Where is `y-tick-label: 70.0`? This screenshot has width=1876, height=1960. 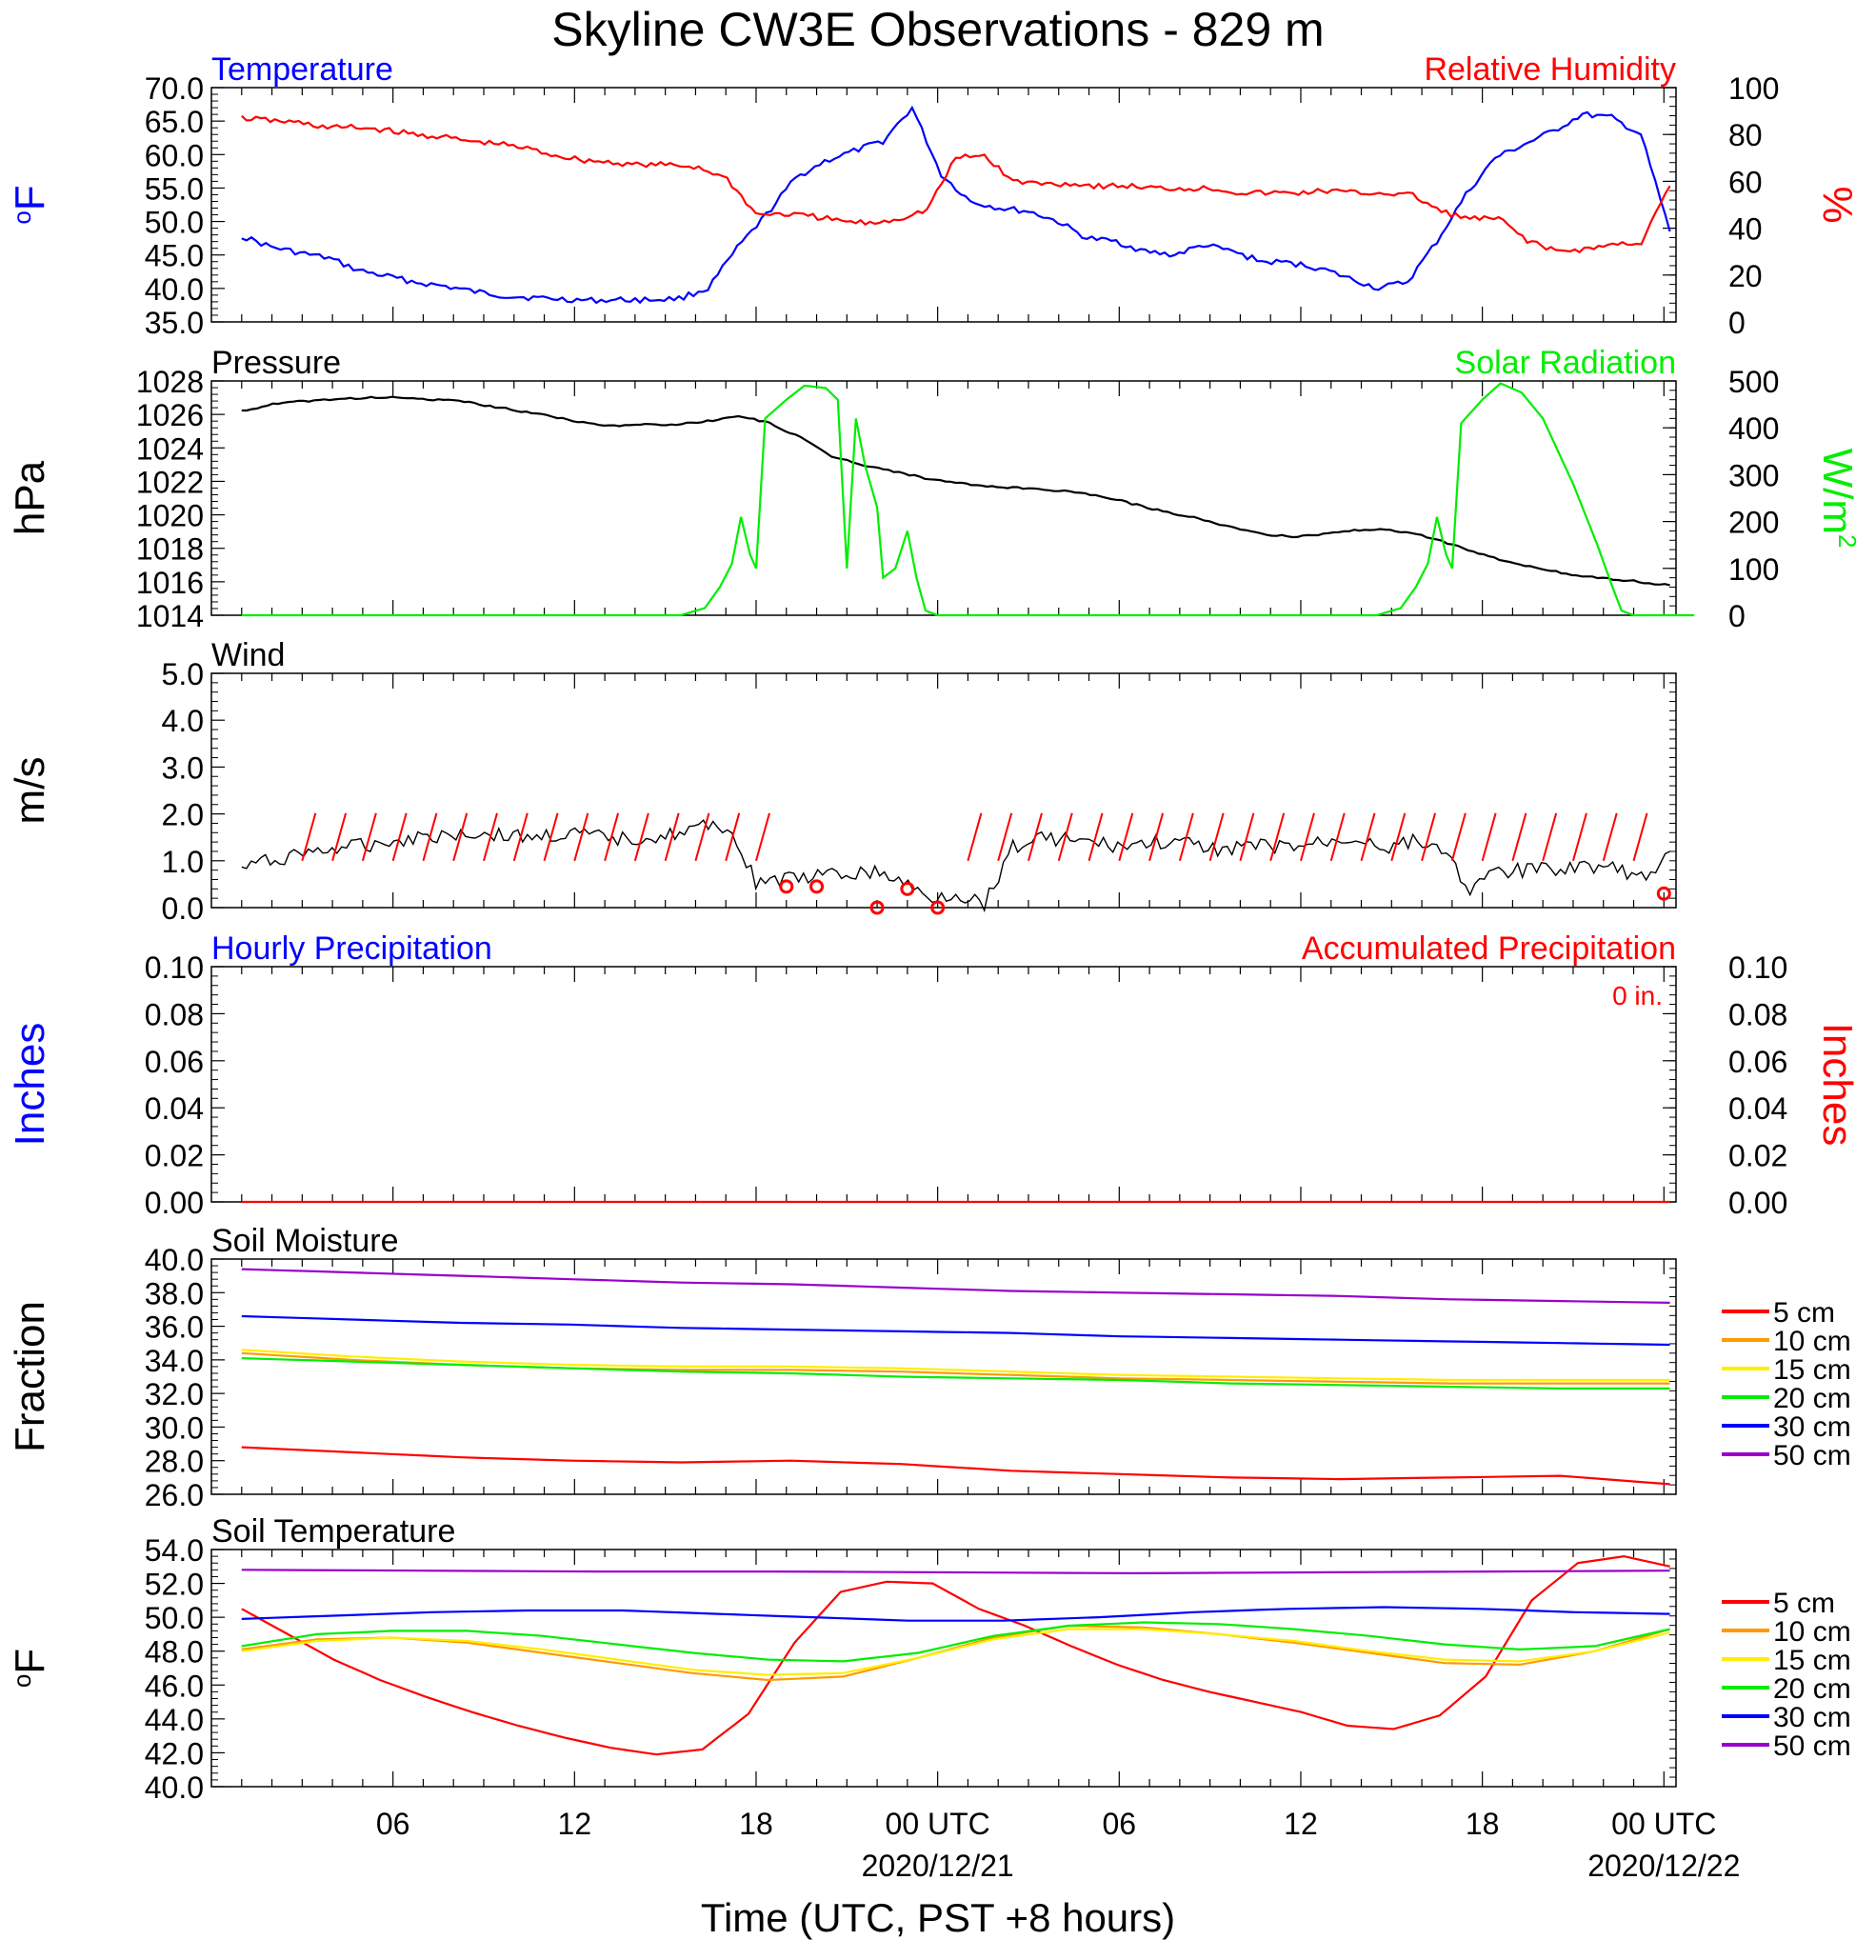 y-tick-label: 70.0 is located at coordinates (174, 88).